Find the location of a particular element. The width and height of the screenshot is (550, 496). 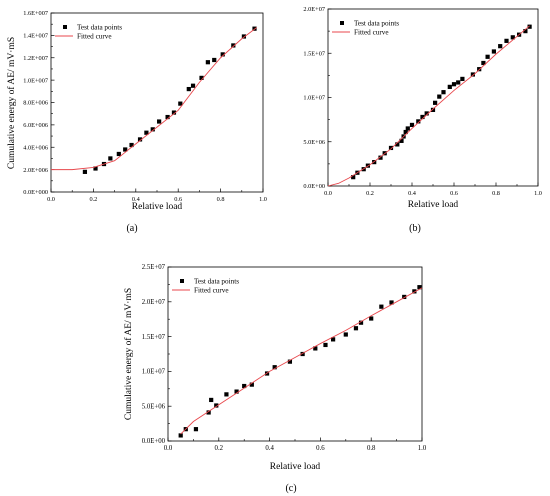

x-tick-label: 0.6 is located at coordinates (454, 193).